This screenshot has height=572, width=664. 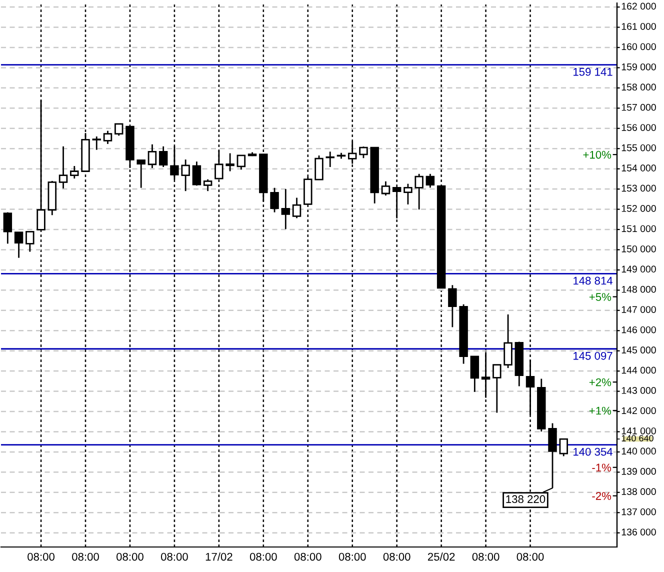 What do you see at coordinates (639, 390) in the screenshot?
I see `y-tick-label: 143 000` at bounding box center [639, 390].